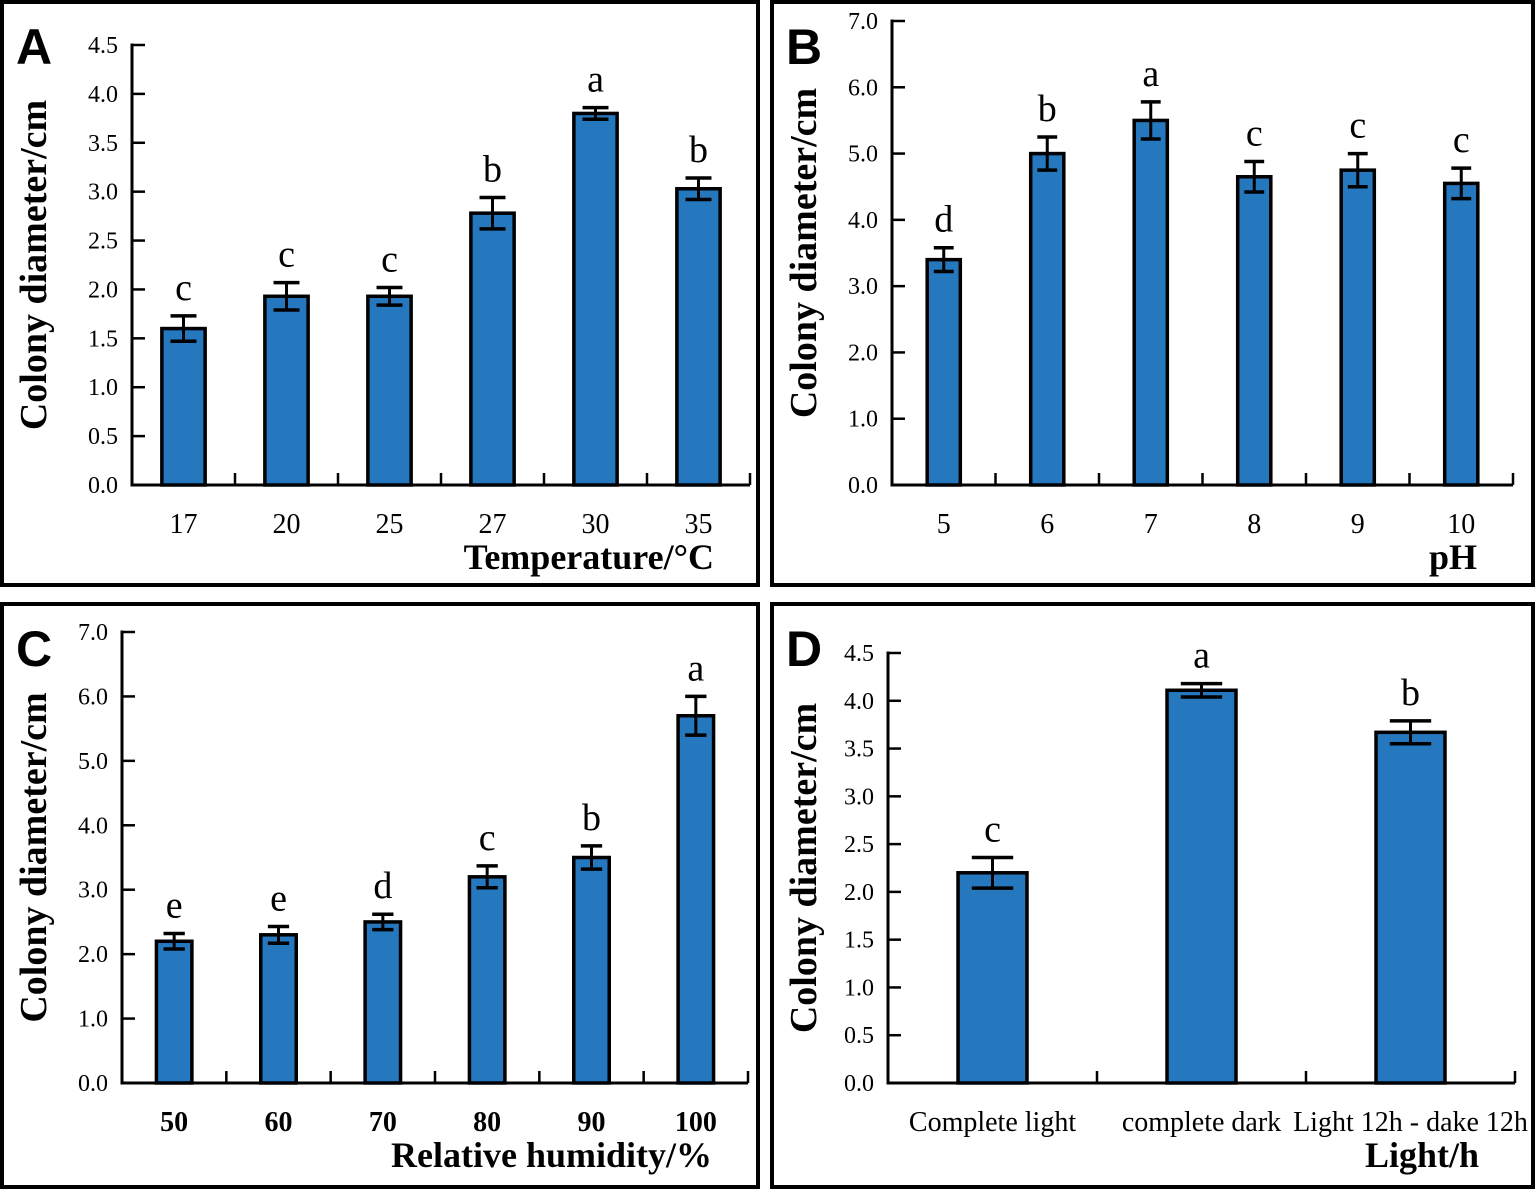 This screenshot has width=1535, height=1189. What do you see at coordinates (174, 906) in the screenshot?
I see `sig-letter: e` at bounding box center [174, 906].